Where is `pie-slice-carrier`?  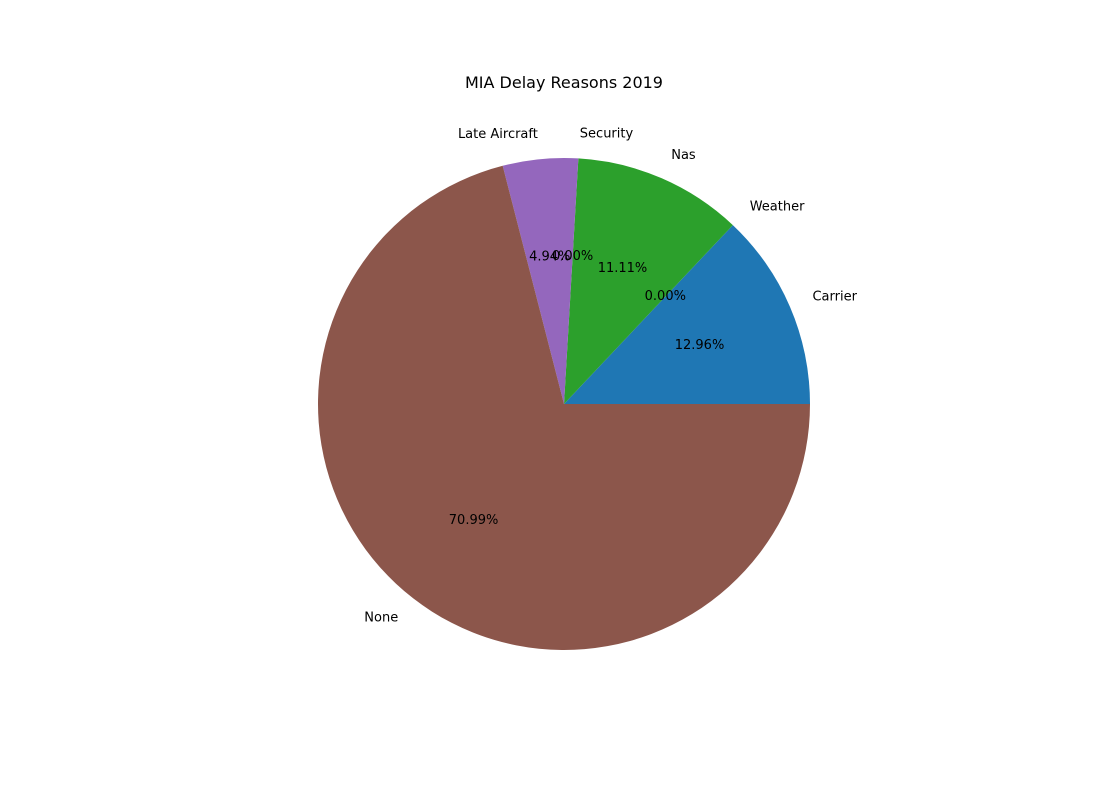 pie-slice-carrier is located at coordinates (687, 314).